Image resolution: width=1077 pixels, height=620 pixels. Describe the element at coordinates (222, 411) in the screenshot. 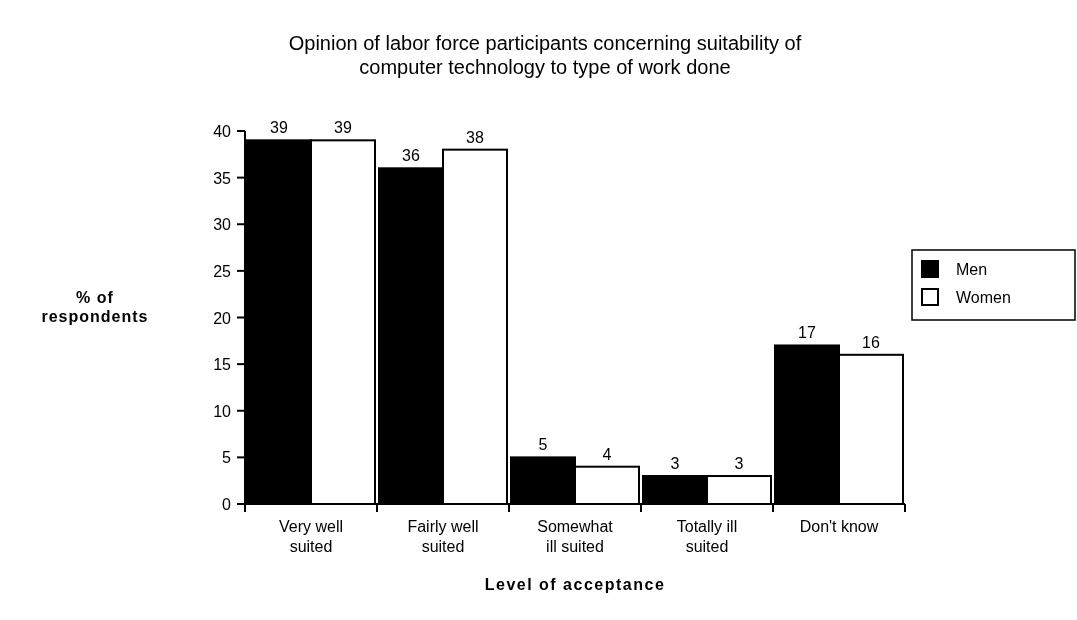

I see `y-tick-label: 10` at that location.